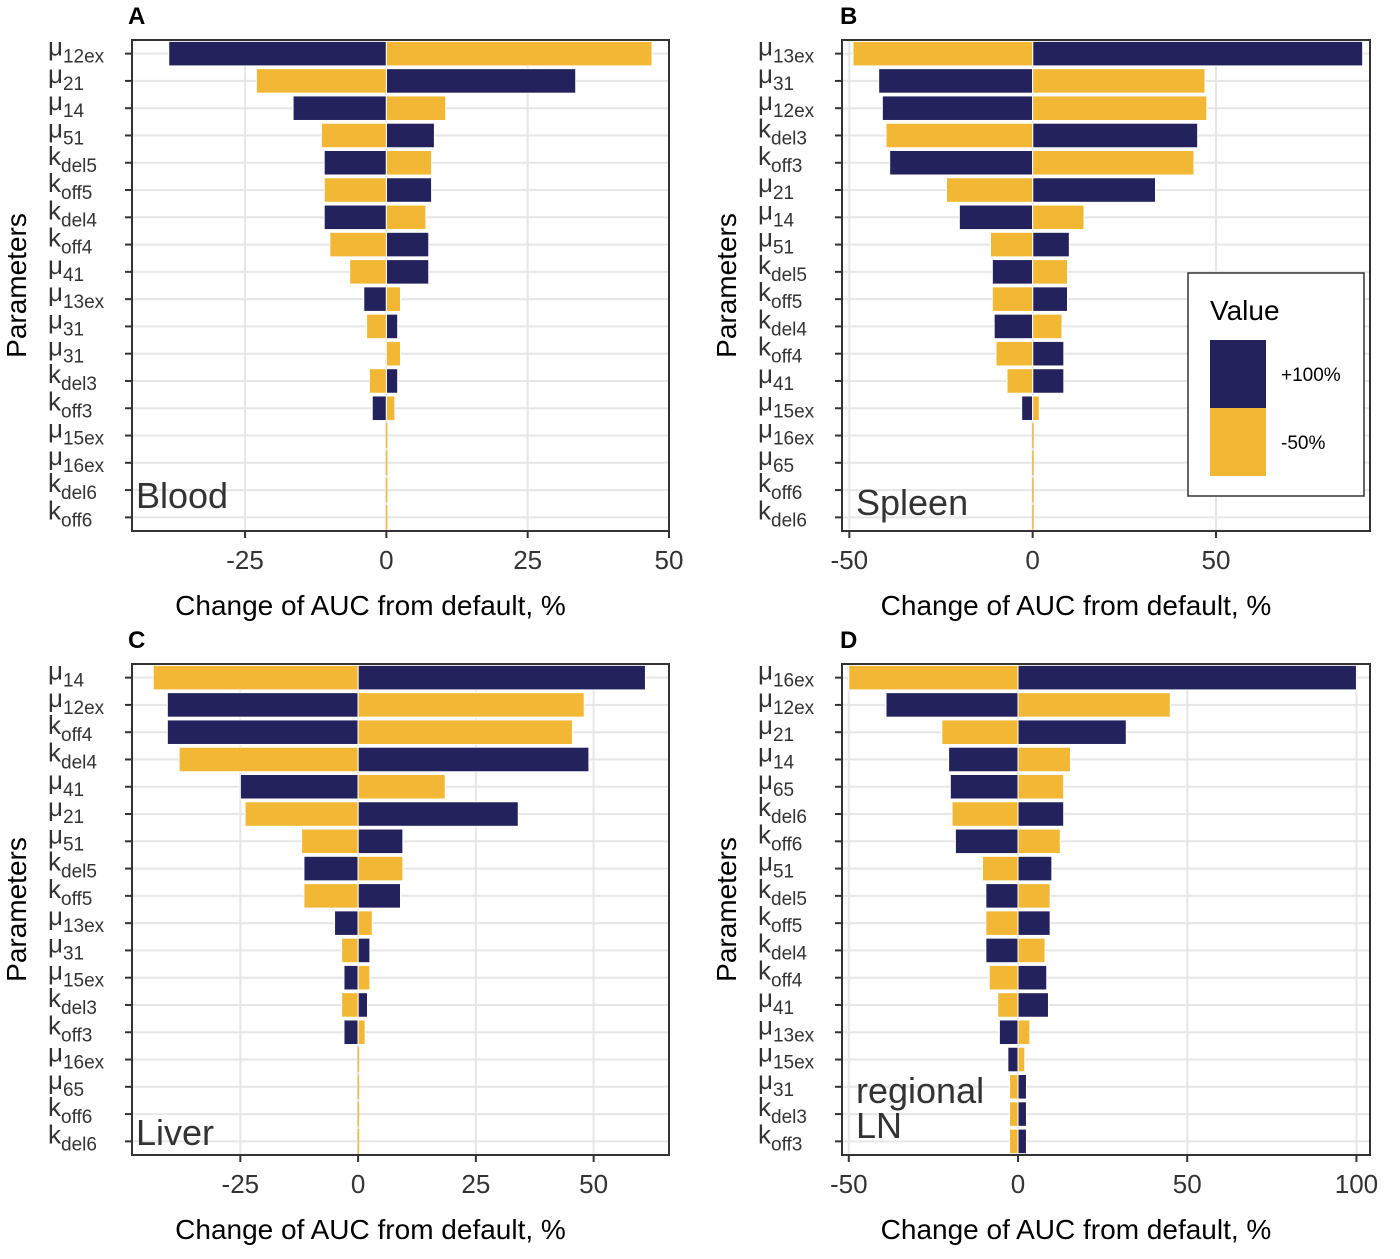  Describe the element at coordinates (912, 502) in the screenshot. I see `tissue-label: Spleen` at that location.